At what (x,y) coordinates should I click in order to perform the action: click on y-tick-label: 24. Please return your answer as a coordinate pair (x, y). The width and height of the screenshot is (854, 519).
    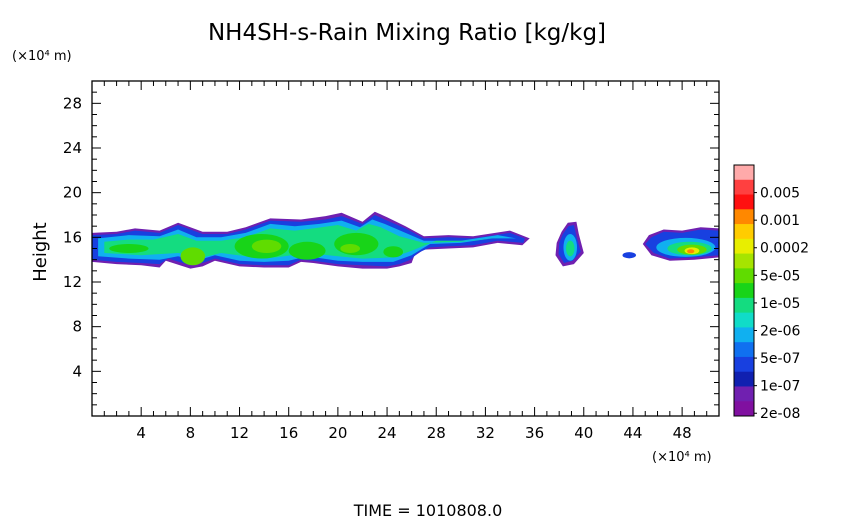
    Looking at the image, I should click on (72, 148).